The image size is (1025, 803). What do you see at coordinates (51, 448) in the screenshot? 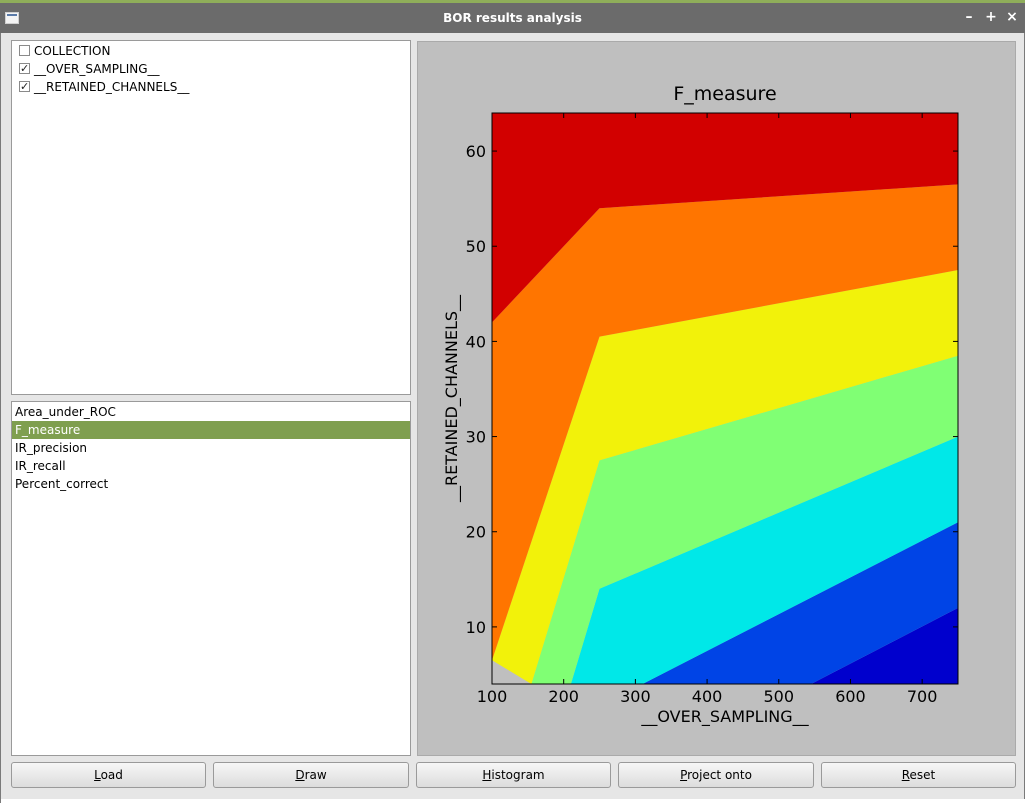
I see `measure-item-ir-precision: IR_precision` at bounding box center [51, 448].